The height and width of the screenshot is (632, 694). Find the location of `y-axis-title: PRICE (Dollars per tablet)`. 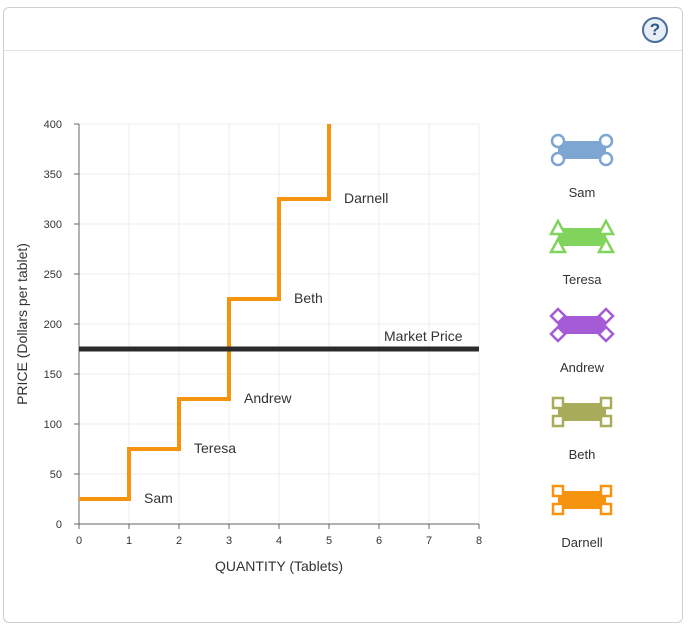

y-axis-title: PRICE (Dollars per tablet) is located at coordinates (22, 324).